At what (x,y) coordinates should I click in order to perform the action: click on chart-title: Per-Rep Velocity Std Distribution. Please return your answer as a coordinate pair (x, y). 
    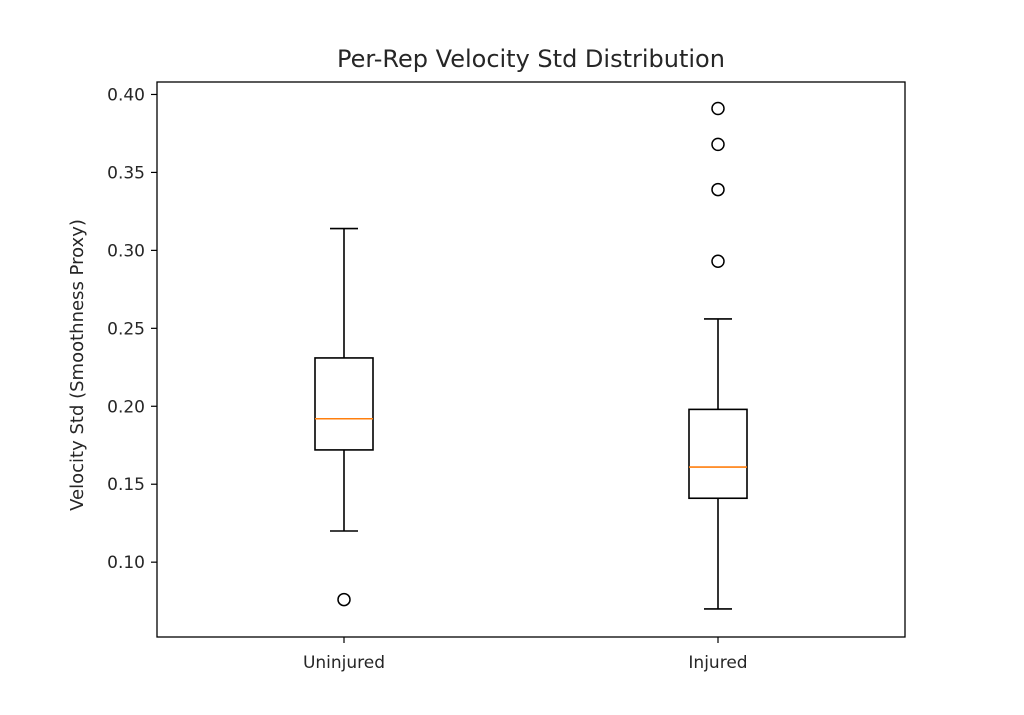
    Looking at the image, I should click on (531, 59).